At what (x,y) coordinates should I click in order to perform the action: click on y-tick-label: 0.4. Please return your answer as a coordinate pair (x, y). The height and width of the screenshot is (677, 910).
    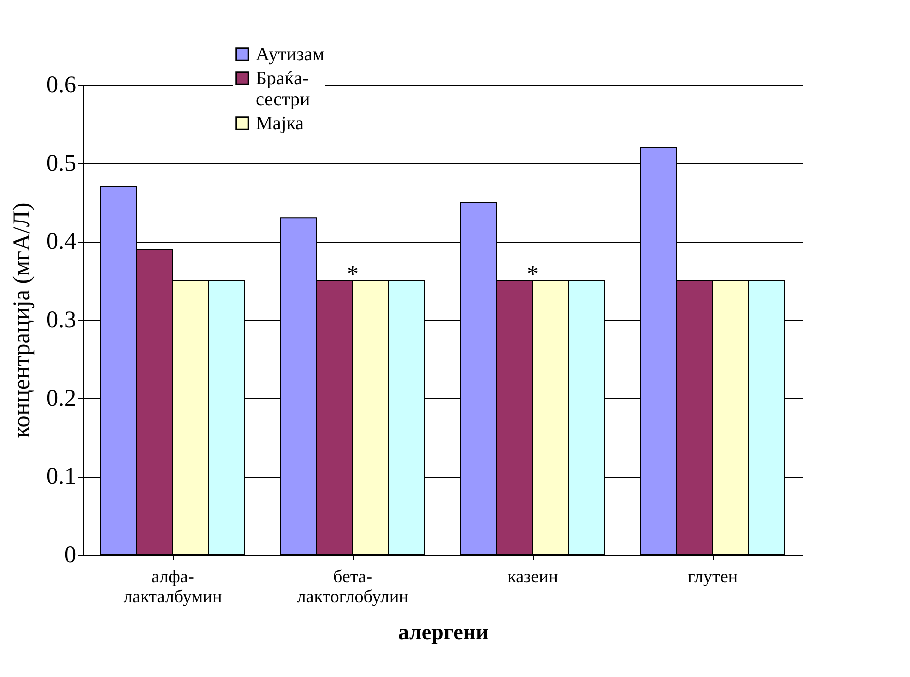
    Looking at the image, I should click on (61, 242).